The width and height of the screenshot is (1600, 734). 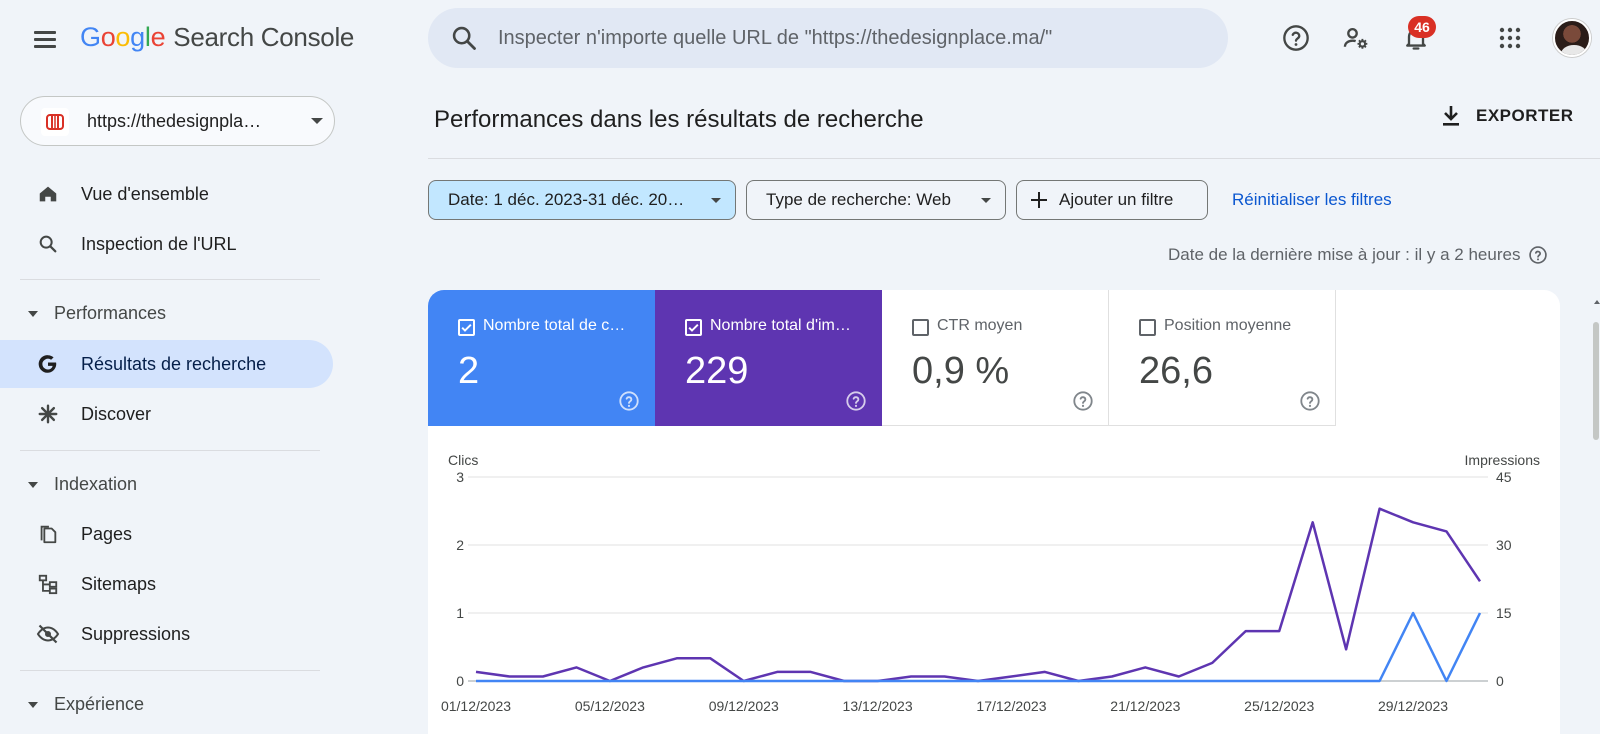 What do you see at coordinates (1413, 706) in the screenshot?
I see `x-tick-label: 29/12/2023` at bounding box center [1413, 706].